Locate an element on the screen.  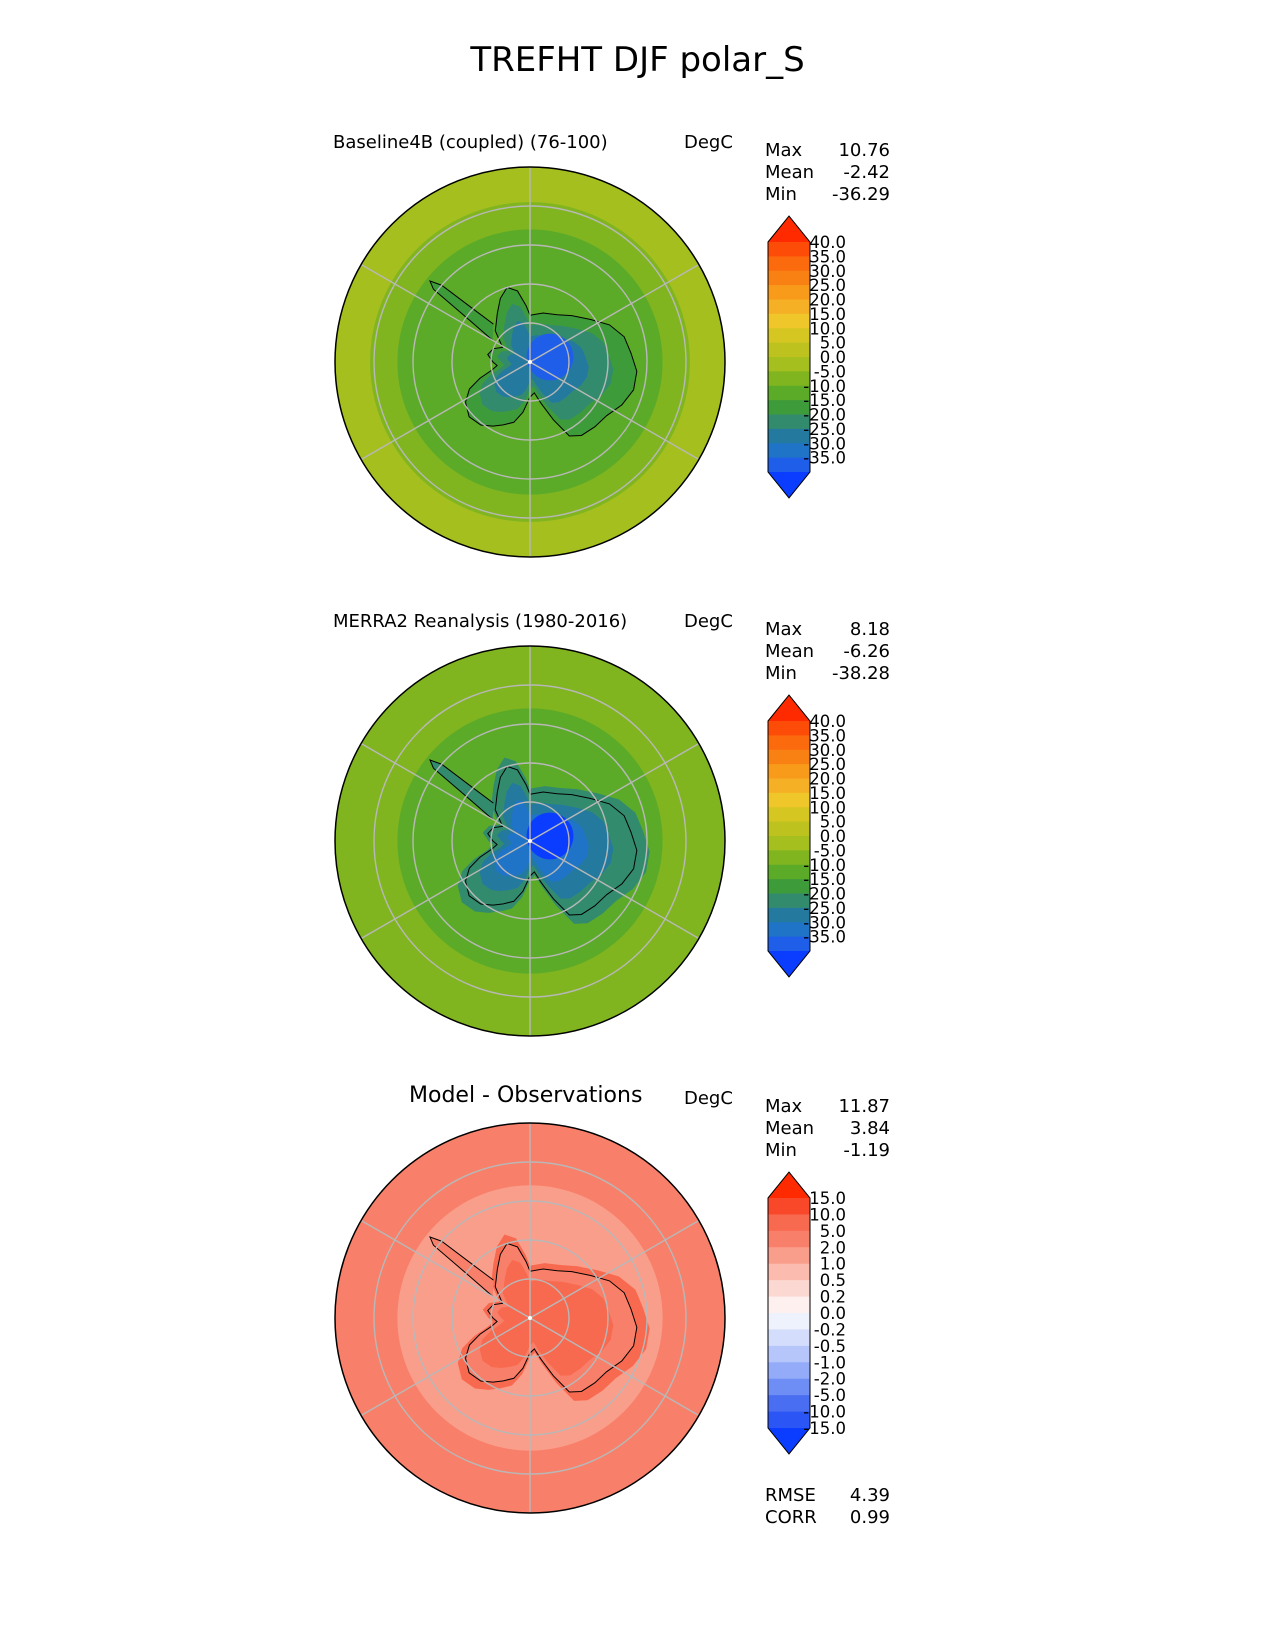
colorbar-tick-label: -2.0 is located at coordinates (830, 1379).